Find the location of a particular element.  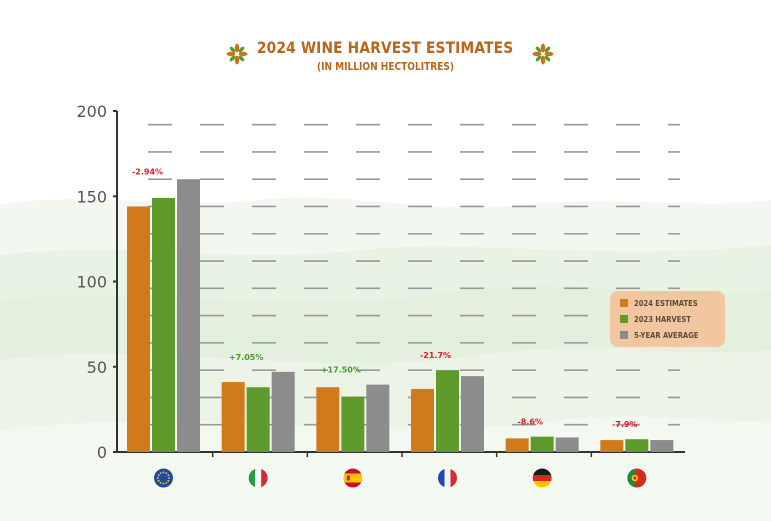

eu-flag-icon is located at coordinates (163, 478).